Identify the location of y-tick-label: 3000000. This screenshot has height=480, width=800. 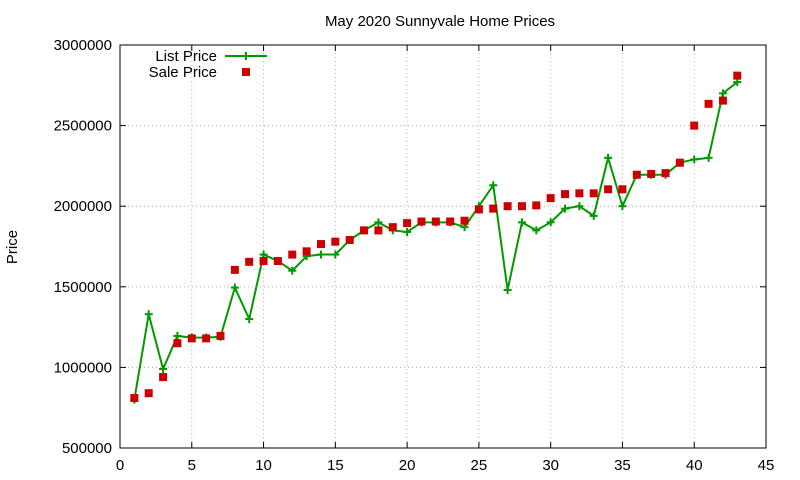
(83, 45).